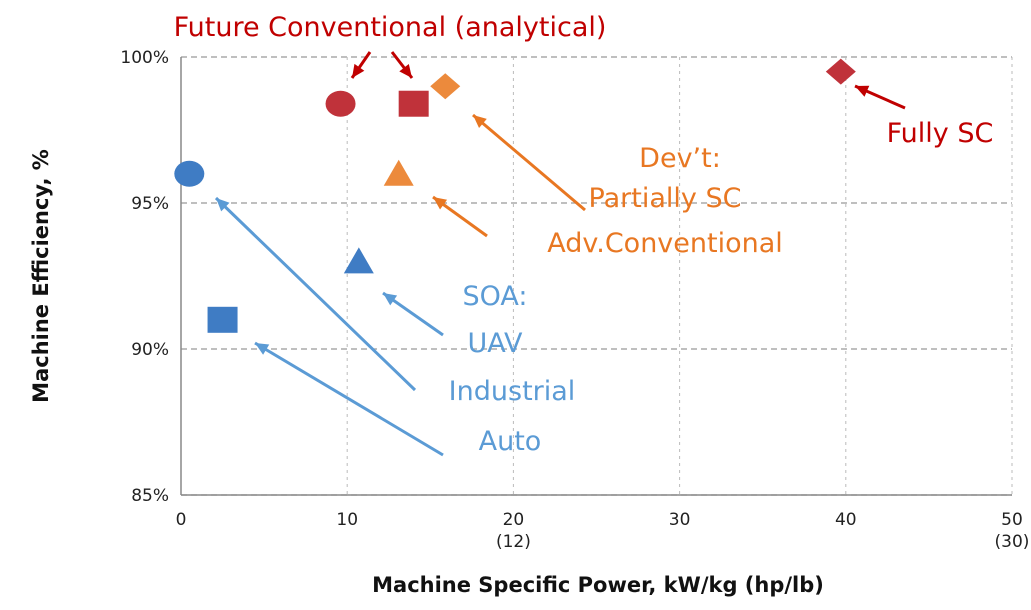 The image size is (1031, 610). I want to click on annotation: Future Conventional (analytical), so click(390, 27).